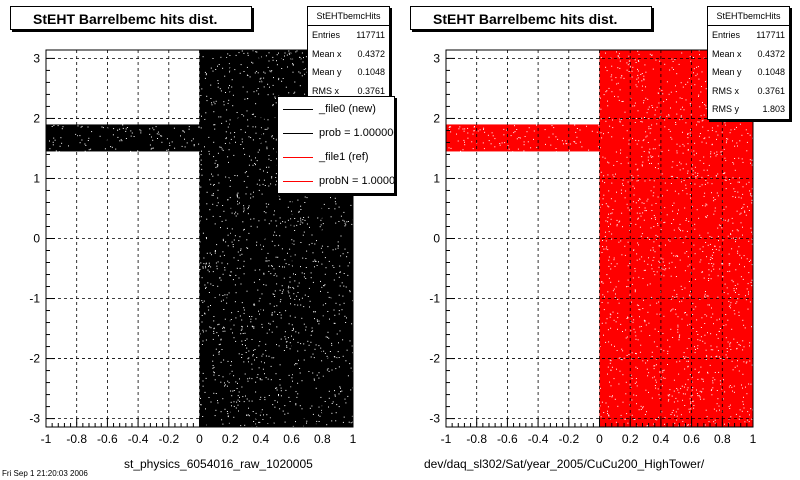 Image resolution: width=800 pixels, height=480 pixels. Describe the element at coordinates (168, 439) in the screenshot. I see `x-tick-label: -0.2` at that location.